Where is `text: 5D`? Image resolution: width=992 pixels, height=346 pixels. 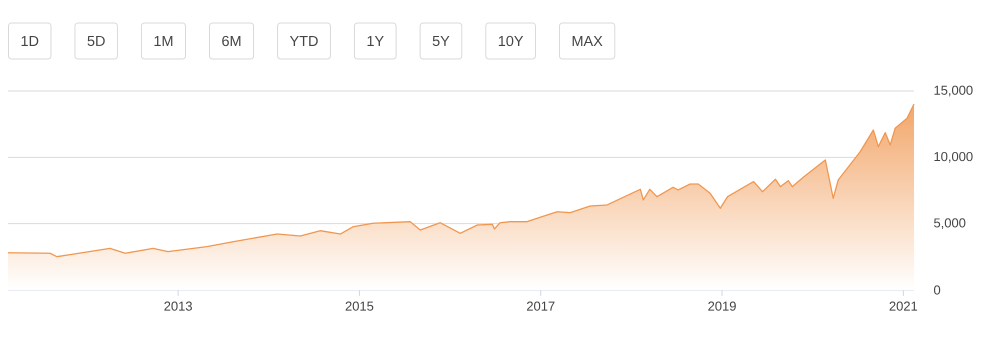
text: 5D is located at coordinates (96, 41).